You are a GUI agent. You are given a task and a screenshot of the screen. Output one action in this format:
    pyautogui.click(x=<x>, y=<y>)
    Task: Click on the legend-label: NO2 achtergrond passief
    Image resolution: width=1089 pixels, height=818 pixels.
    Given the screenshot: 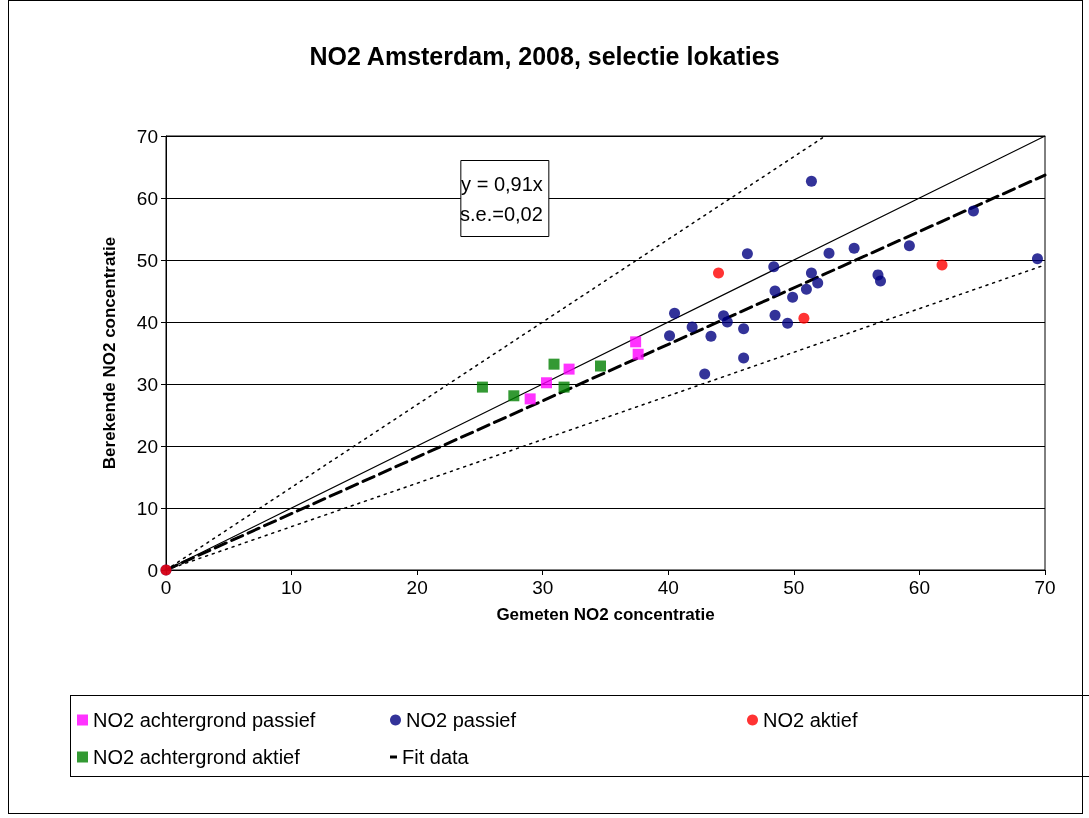 What is the action you would take?
    pyautogui.click(x=204, y=720)
    